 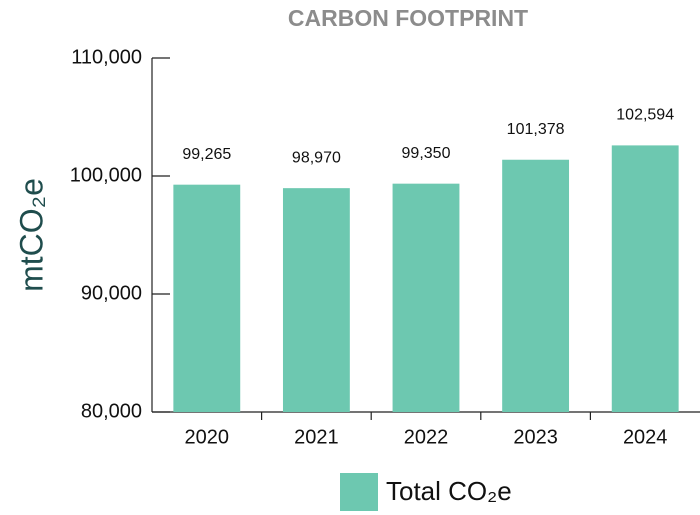 What do you see at coordinates (111, 411) in the screenshot?
I see `y-tick-label: 80,000` at bounding box center [111, 411].